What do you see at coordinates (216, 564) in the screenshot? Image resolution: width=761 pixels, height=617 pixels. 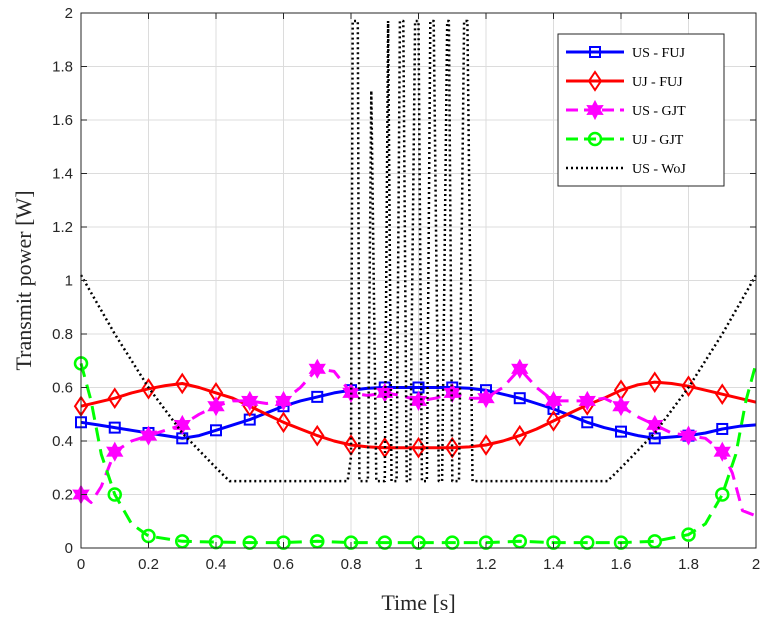 I see `x-tick-label: 0.4` at bounding box center [216, 564].